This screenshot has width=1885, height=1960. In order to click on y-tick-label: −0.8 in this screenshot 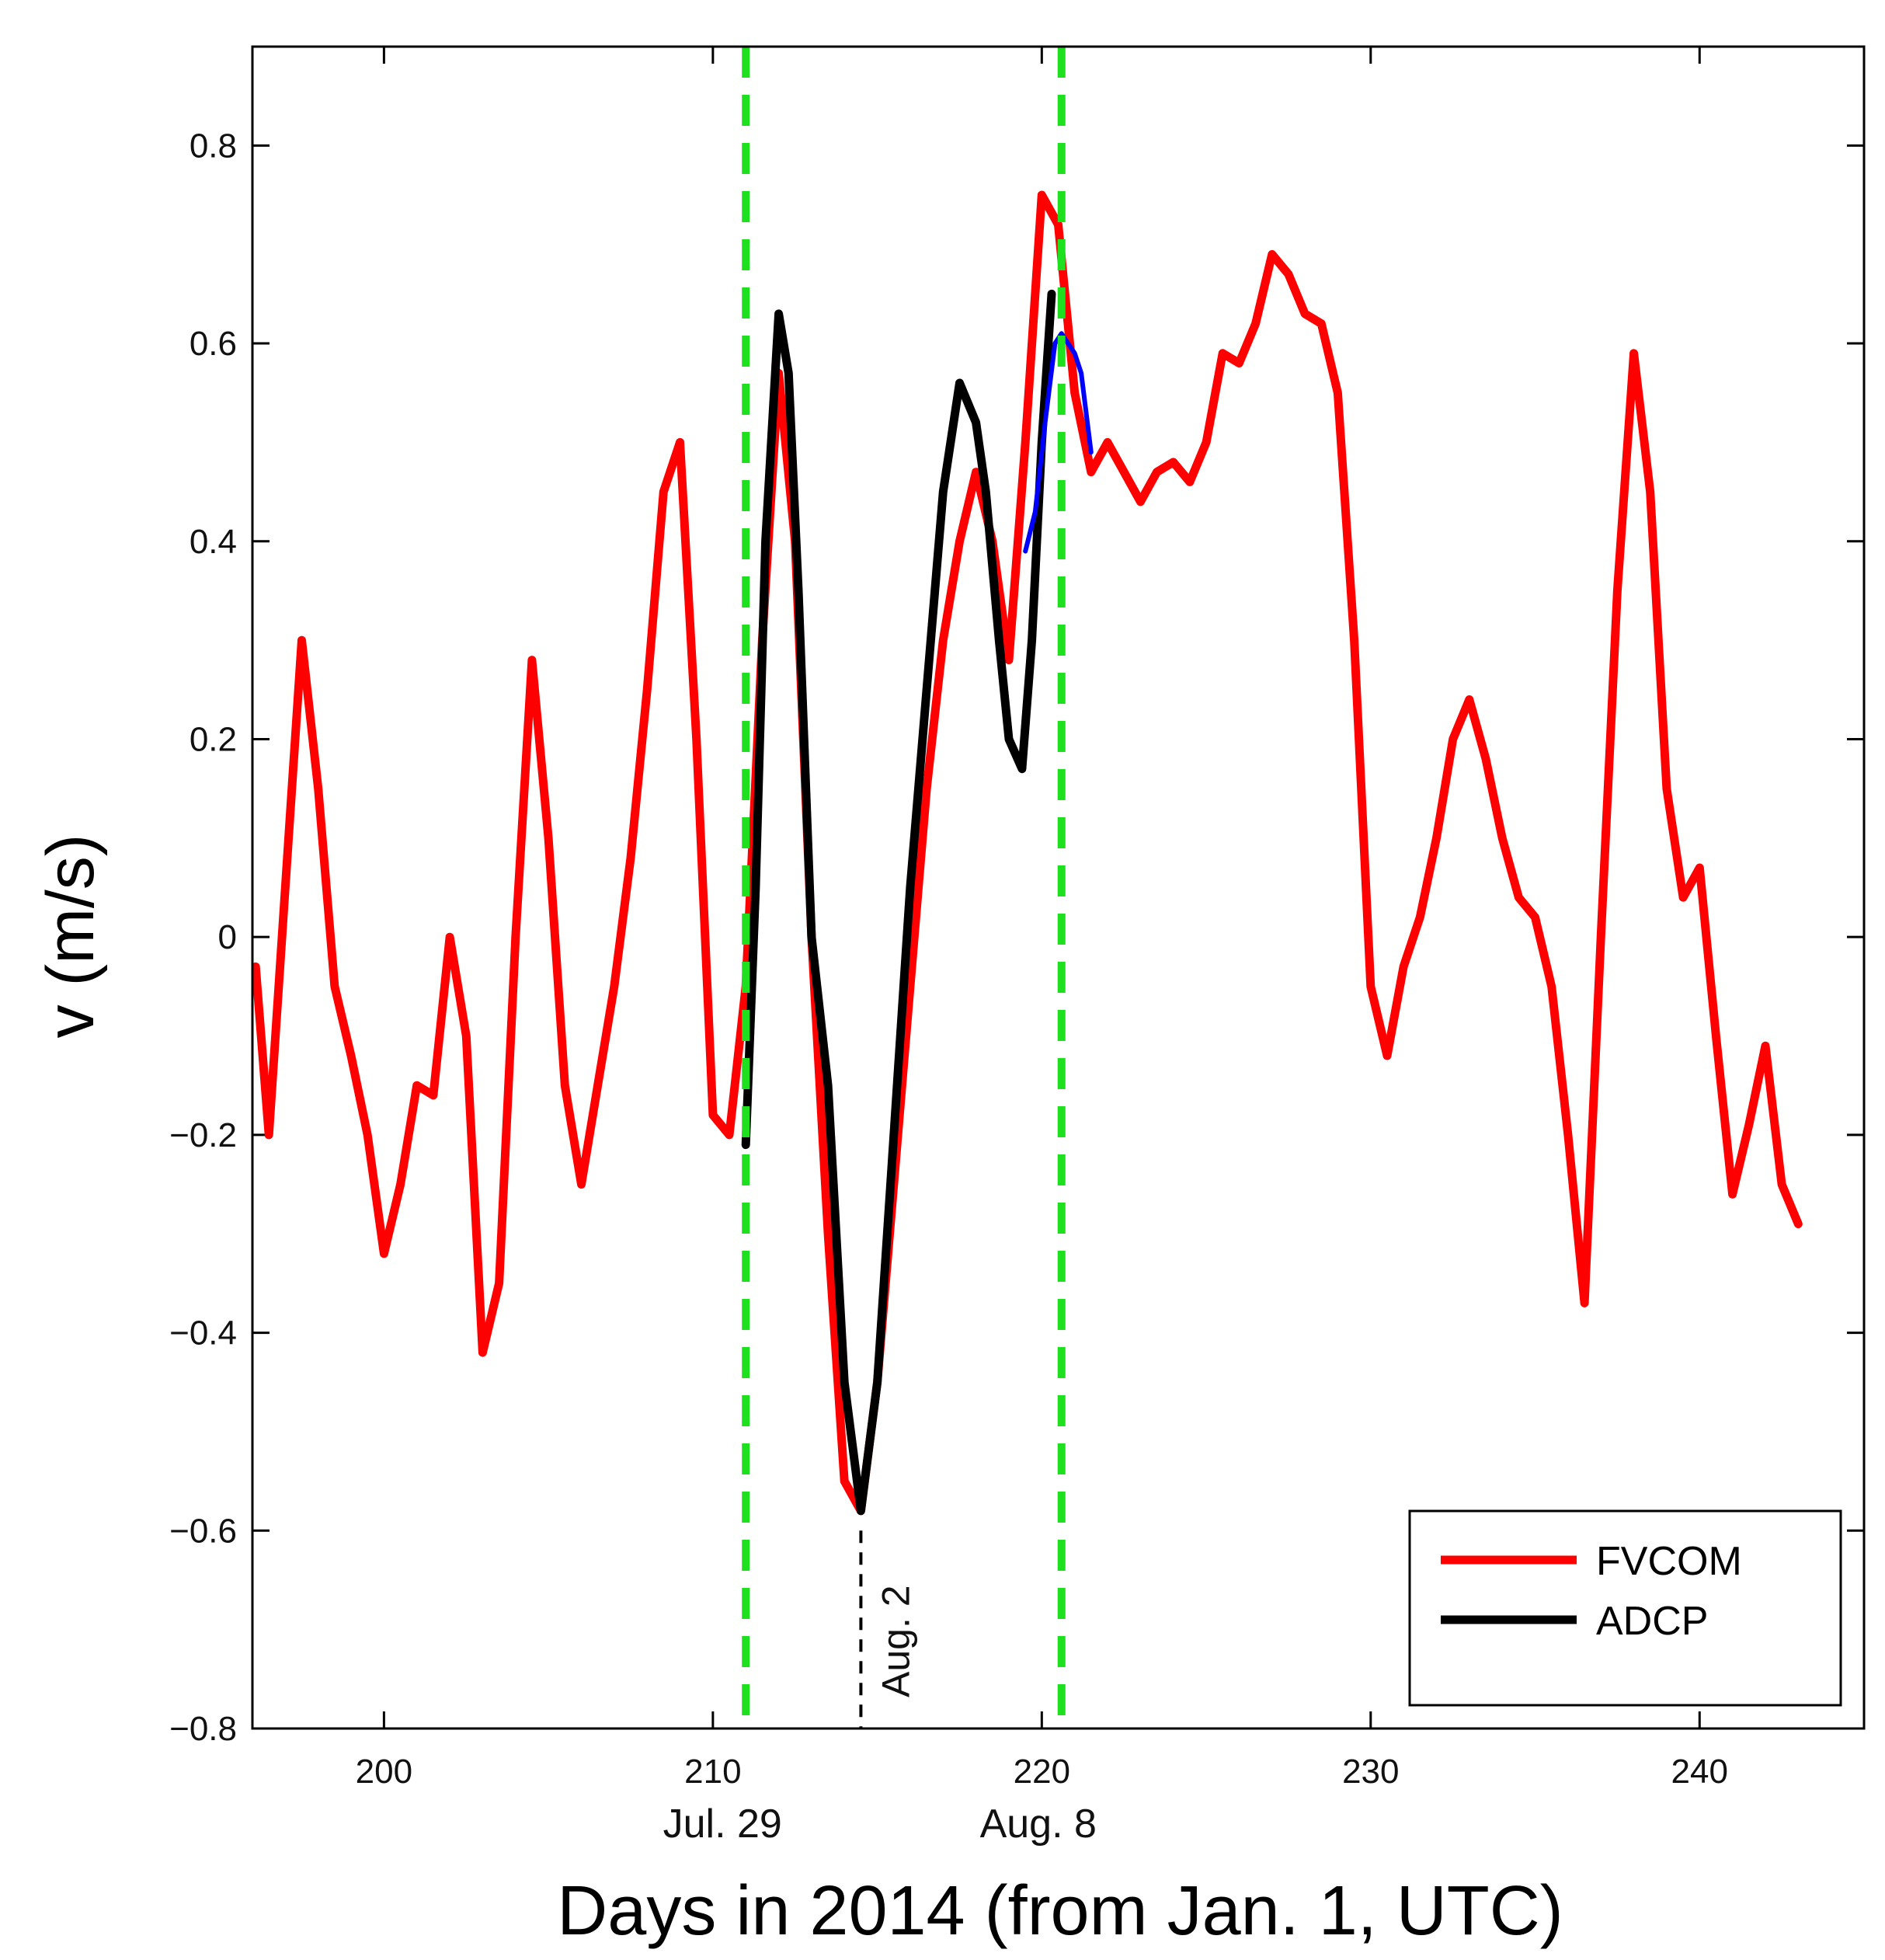, I will do `click(203, 1729)`.